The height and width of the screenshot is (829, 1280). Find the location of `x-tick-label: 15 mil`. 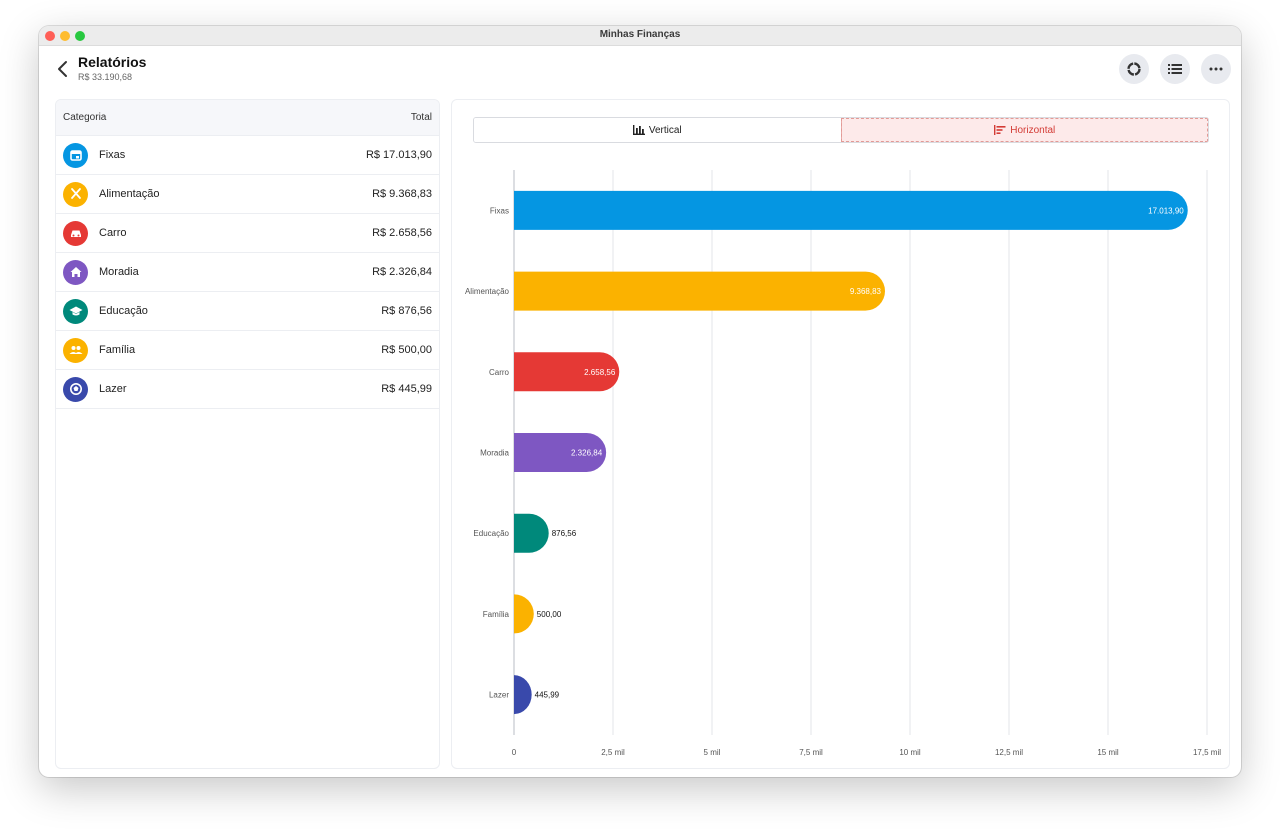

x-tick-label: 15 mil is located at coordinates (1108, 752).